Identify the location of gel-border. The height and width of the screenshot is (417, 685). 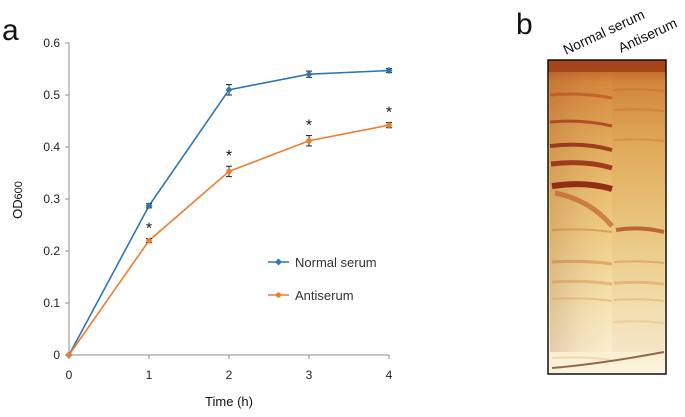
(607, 217).